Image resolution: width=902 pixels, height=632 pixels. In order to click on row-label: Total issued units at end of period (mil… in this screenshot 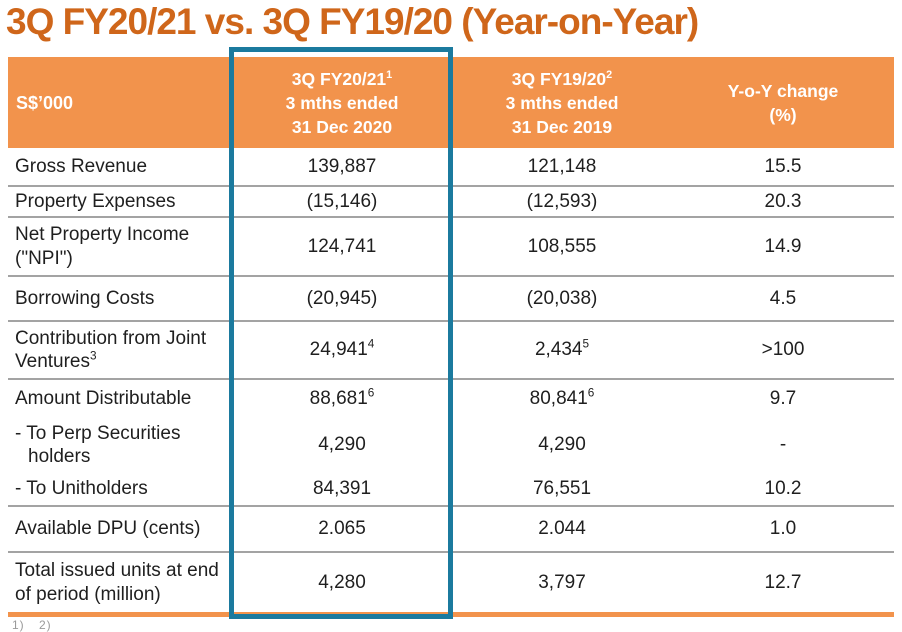, I will do `click(117, 582)`.